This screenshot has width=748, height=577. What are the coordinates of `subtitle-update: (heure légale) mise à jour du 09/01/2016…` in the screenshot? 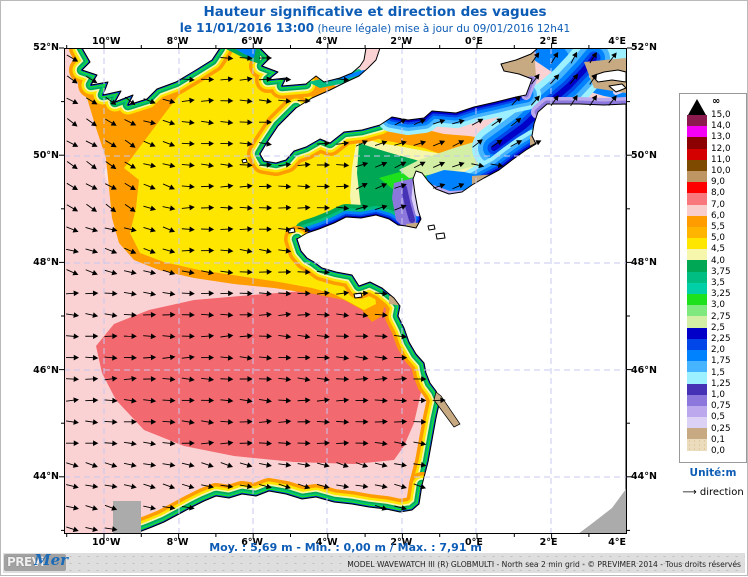 It's located at (442, 29).